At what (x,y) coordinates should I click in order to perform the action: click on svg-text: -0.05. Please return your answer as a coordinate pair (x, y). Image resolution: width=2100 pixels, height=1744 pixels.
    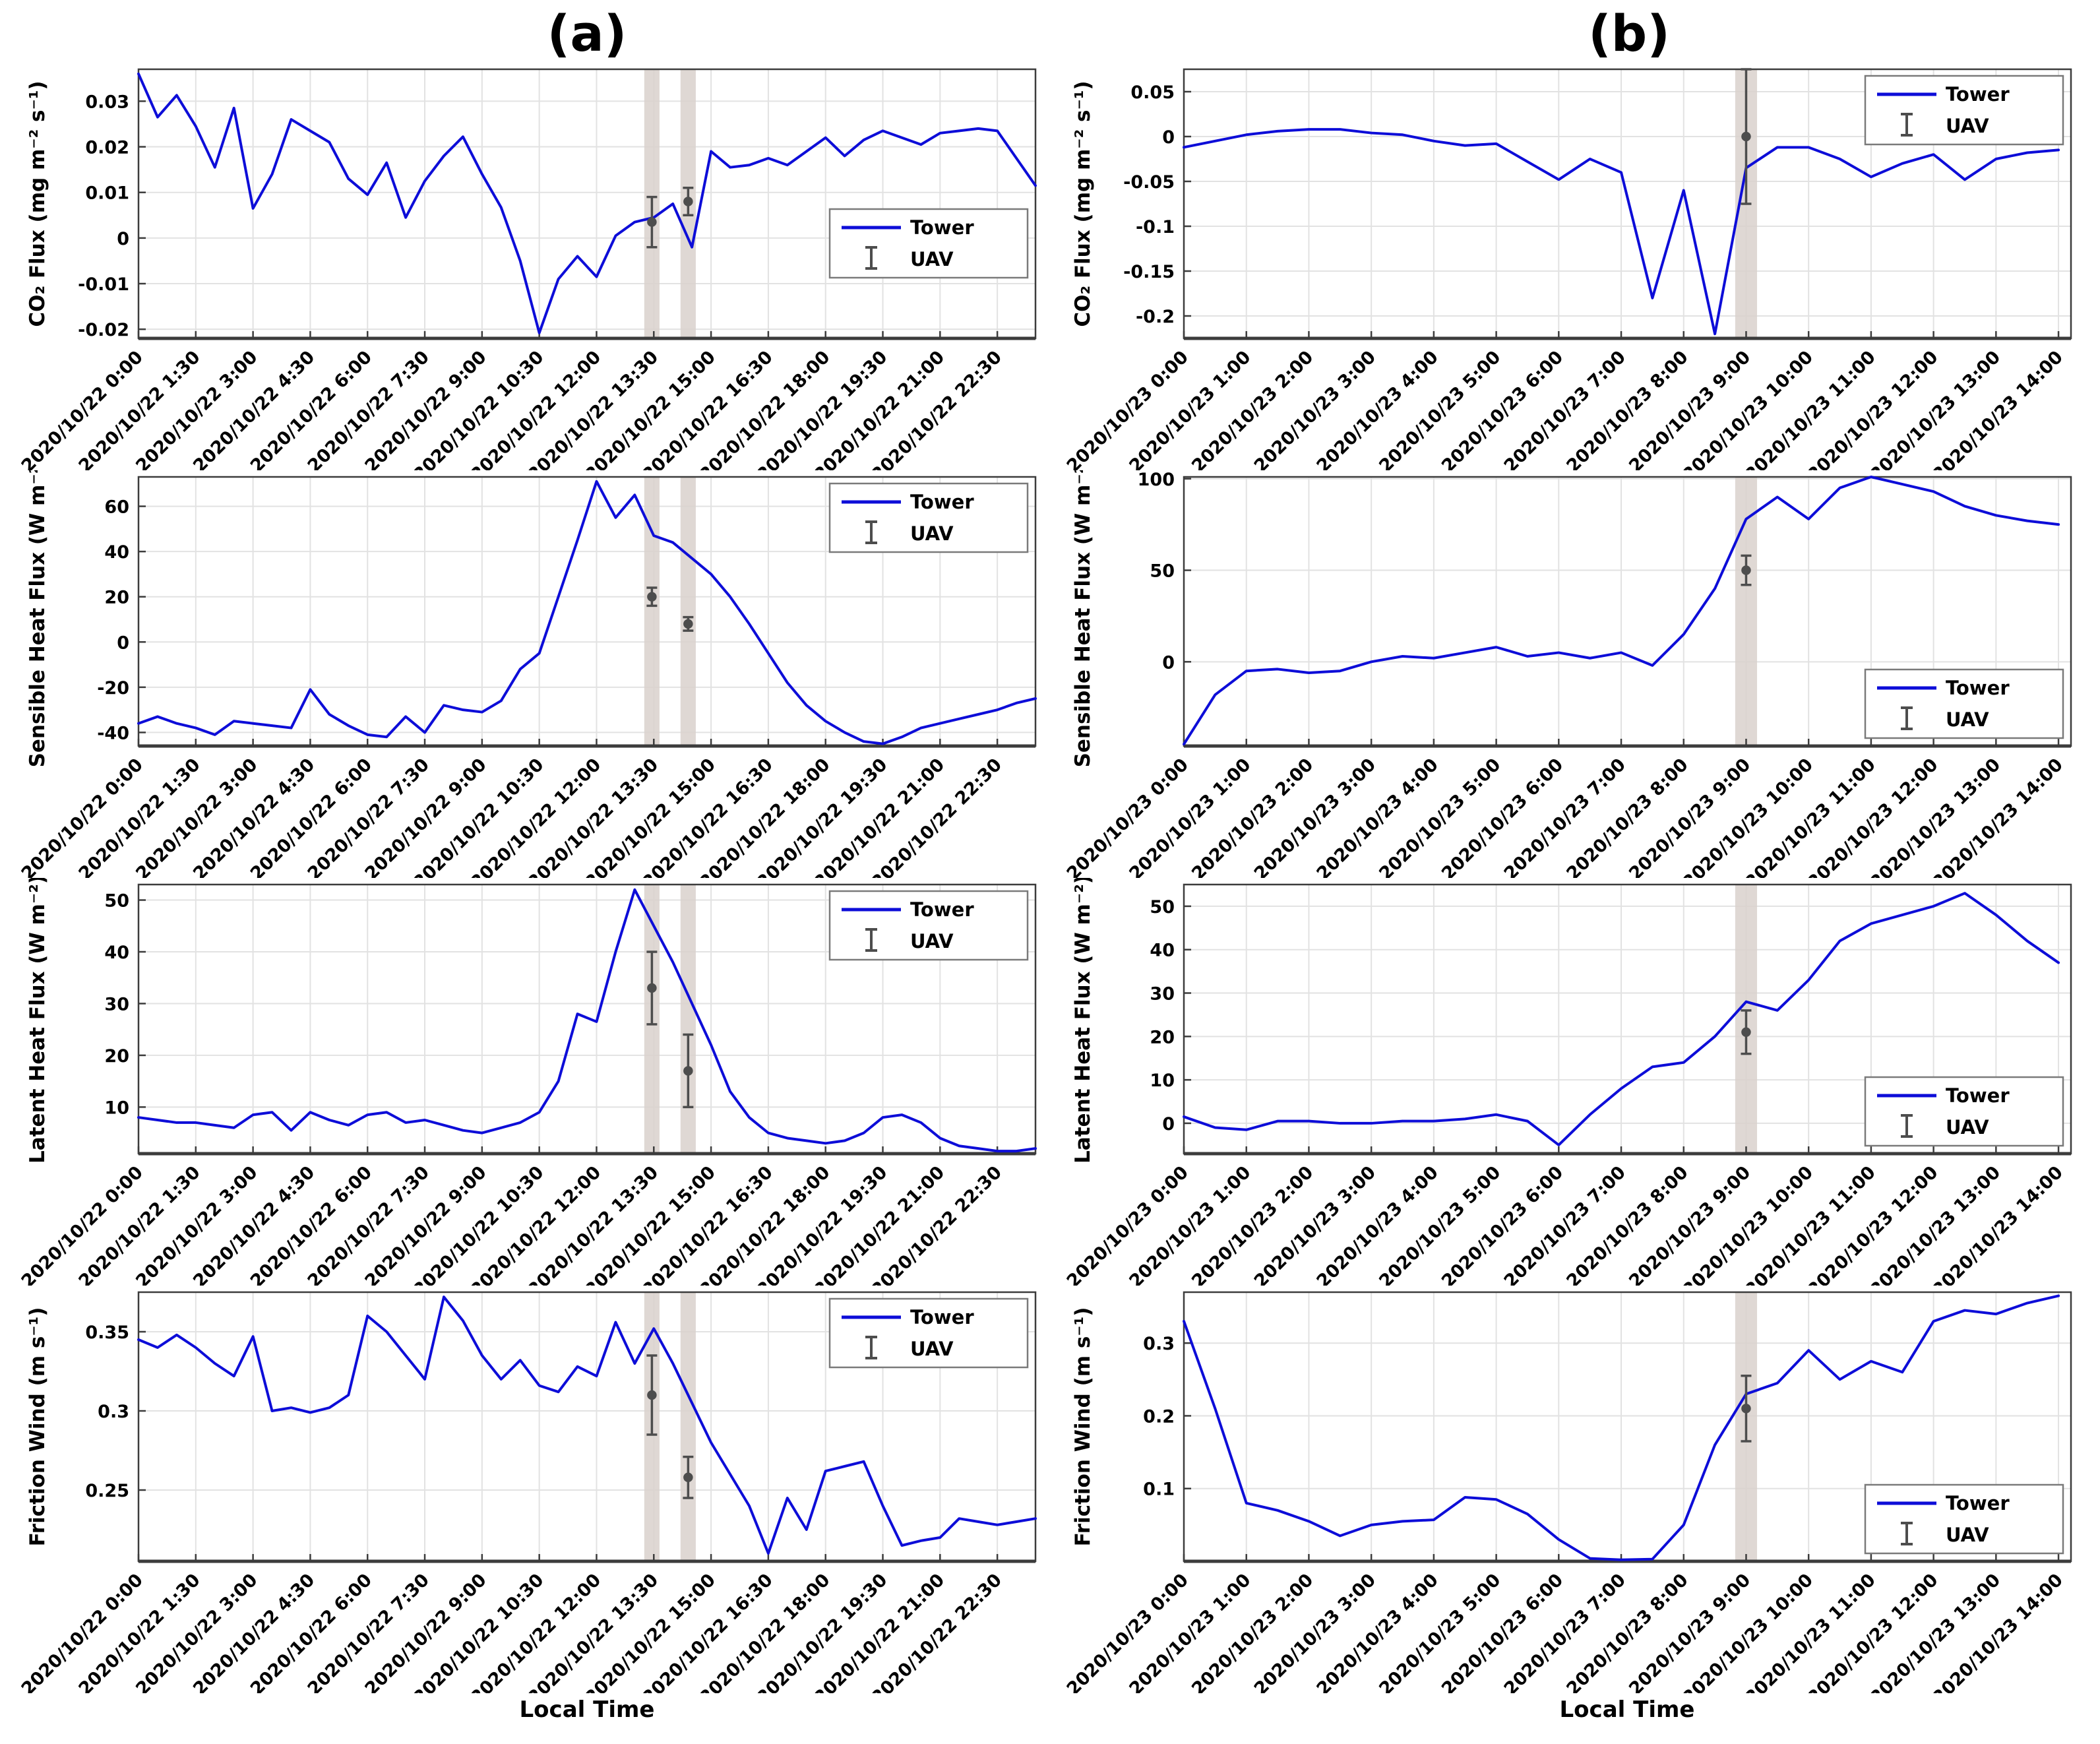
    Looking at the image, I should click on (1149, 182).